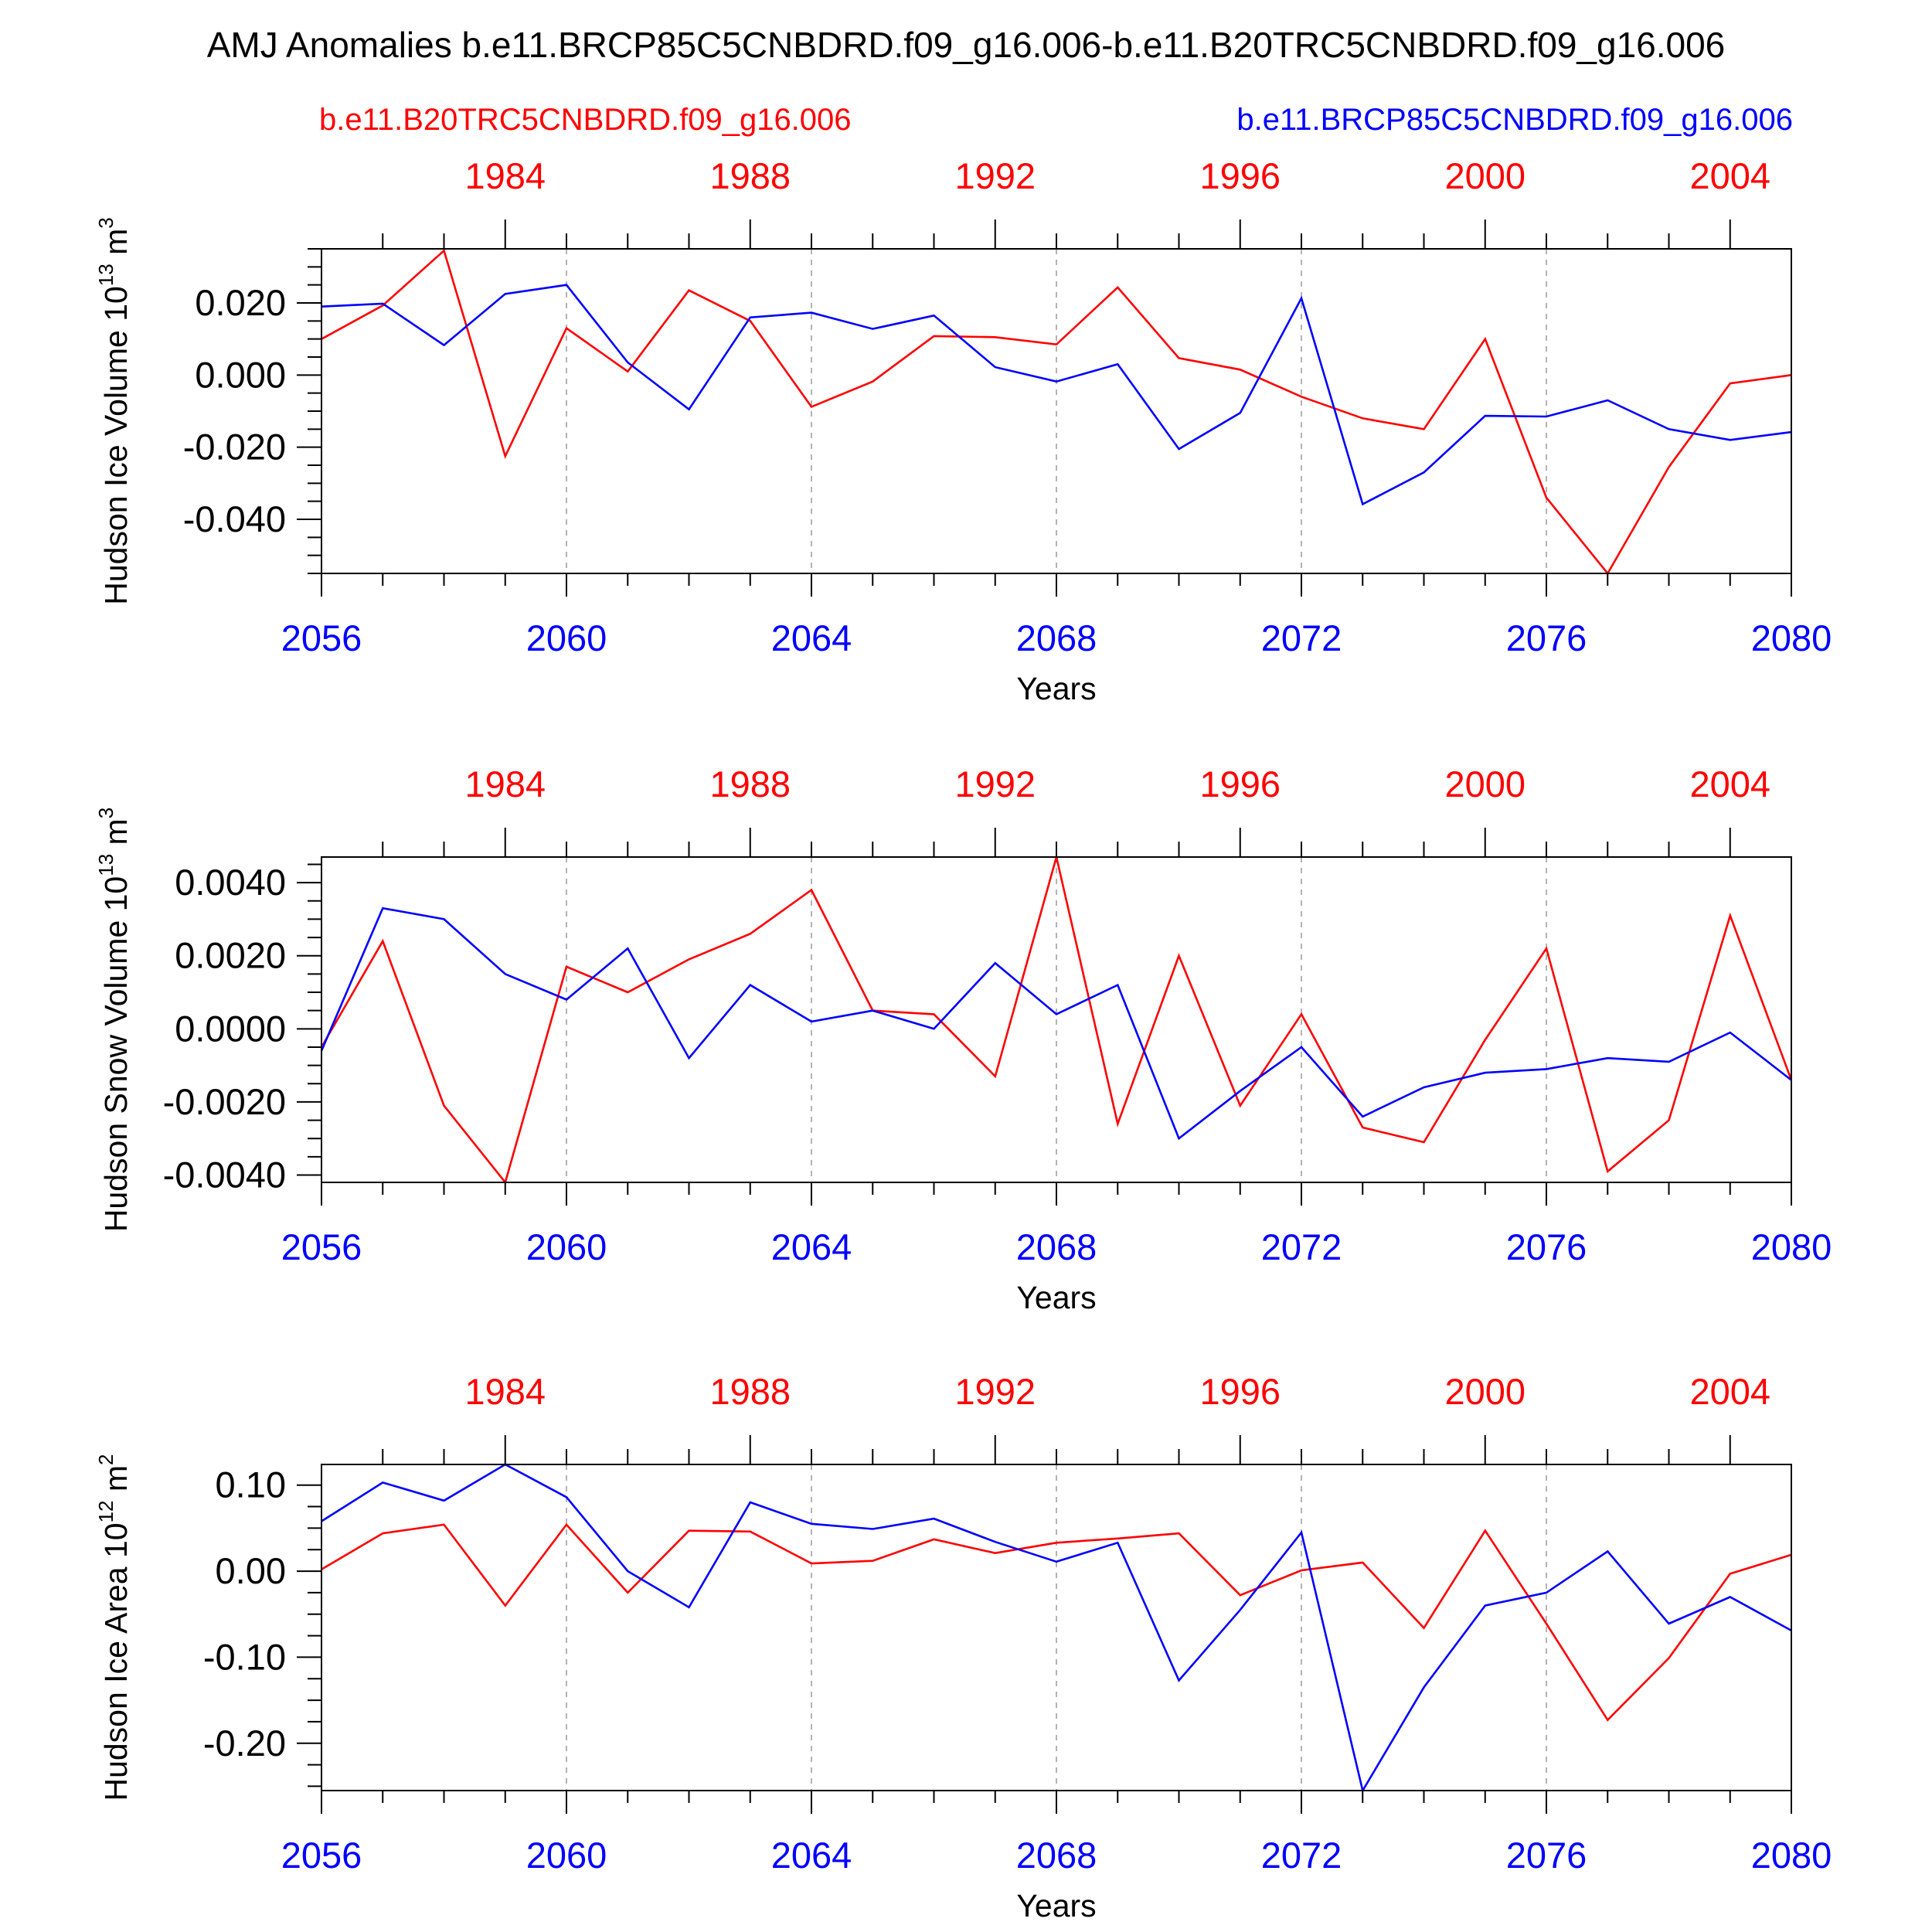 The width and height of the screenshot is (1932, 1932). I want to click on y-tick-label: 0.0040, so click(230, 883).